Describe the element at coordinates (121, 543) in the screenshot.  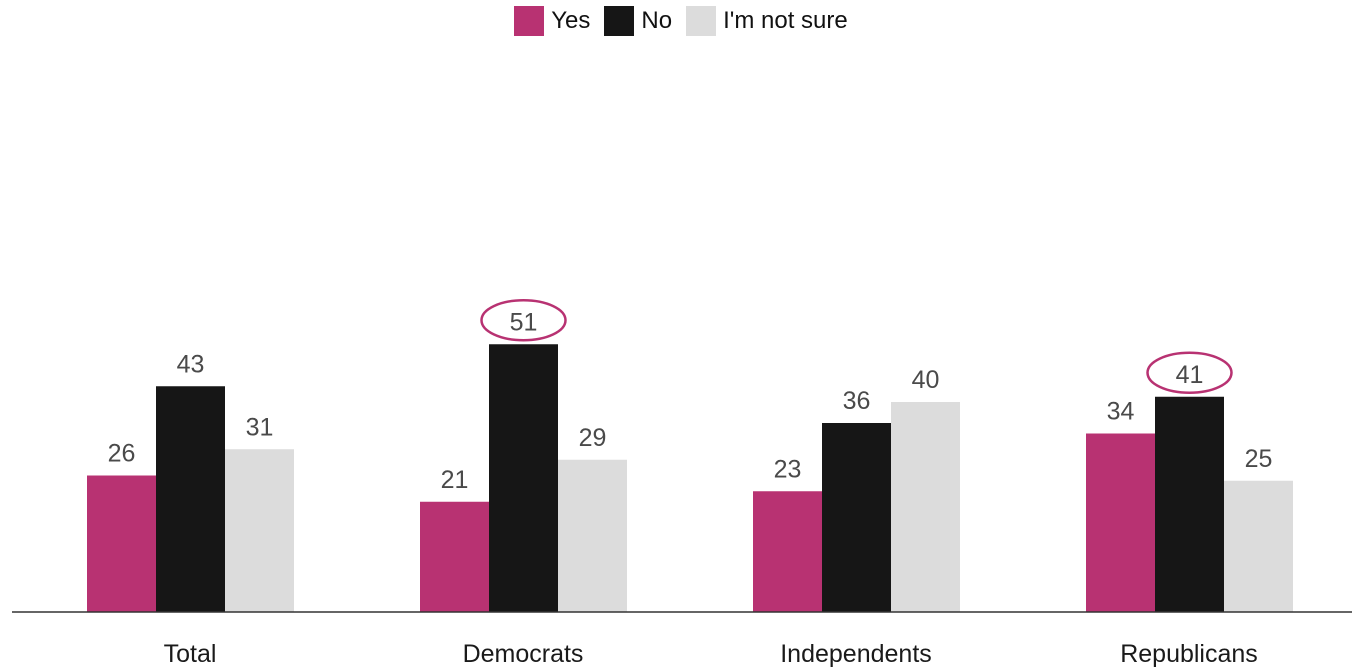
I see `bar-total-yes` at that location.